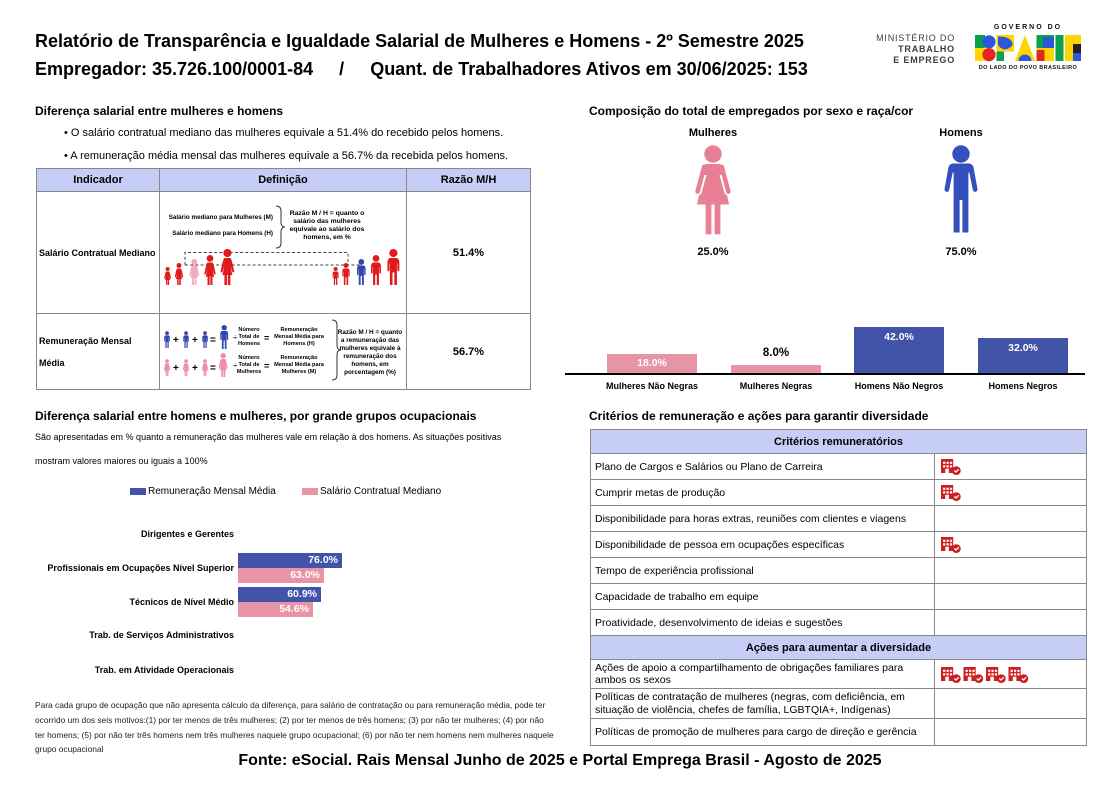 The height and width of the screenshot is (792, 1120). Describe the element at coordinates (370, 340) in the screenshot. I see `svg-text: a remuneração das` at that location.